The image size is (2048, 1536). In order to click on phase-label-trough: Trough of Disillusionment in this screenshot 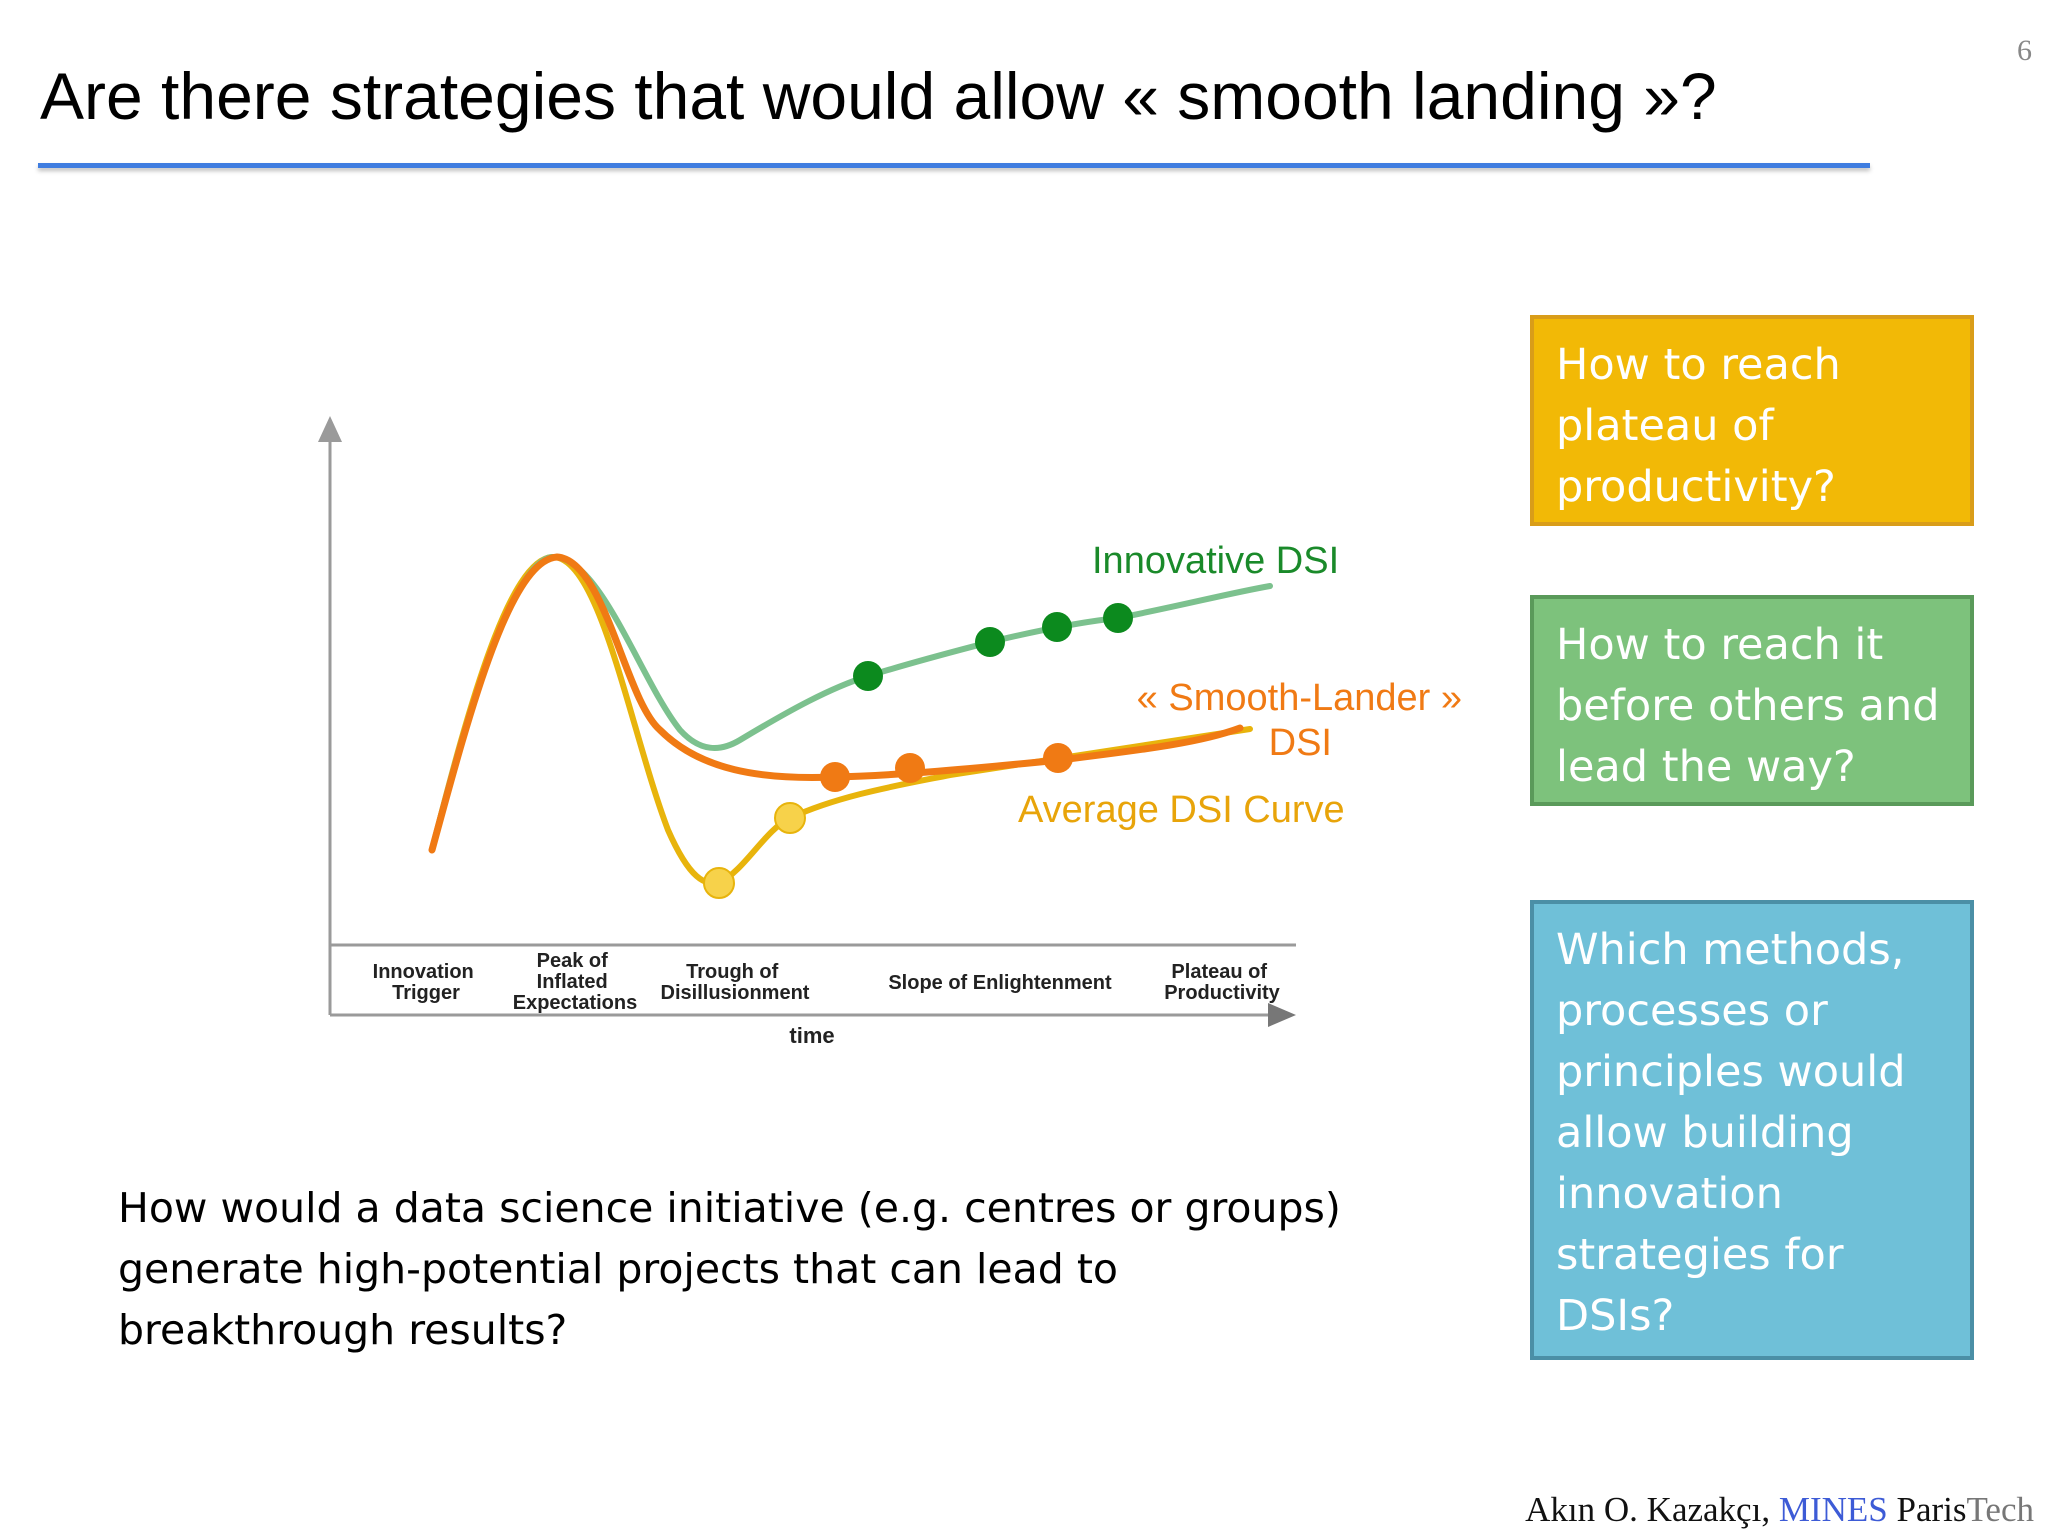, I will do `click(735, 982)`.